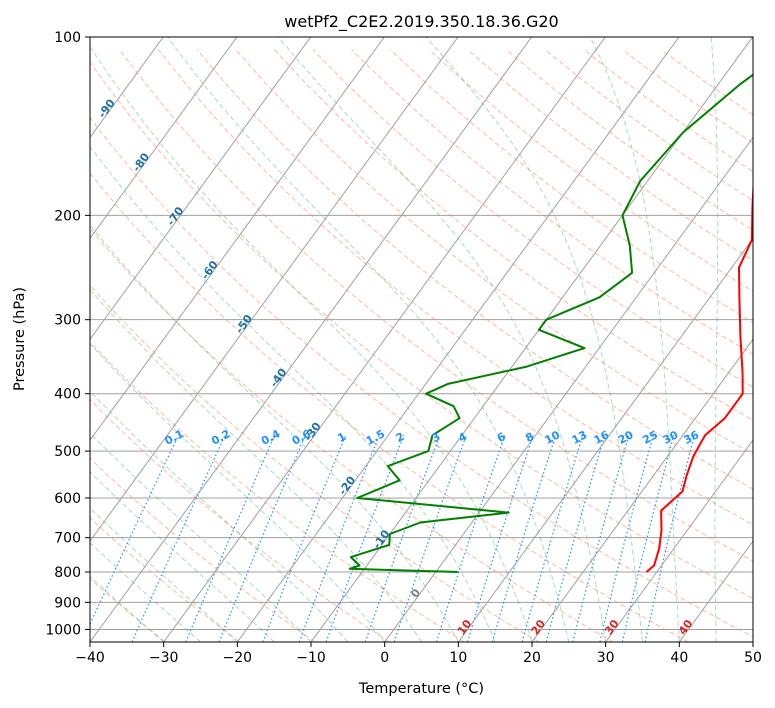 This screenshot has height=708, width=775. Describe the element at coordinates (580, 437) in the screenshot. I see `mixing-ratio-label: 13` at that location.